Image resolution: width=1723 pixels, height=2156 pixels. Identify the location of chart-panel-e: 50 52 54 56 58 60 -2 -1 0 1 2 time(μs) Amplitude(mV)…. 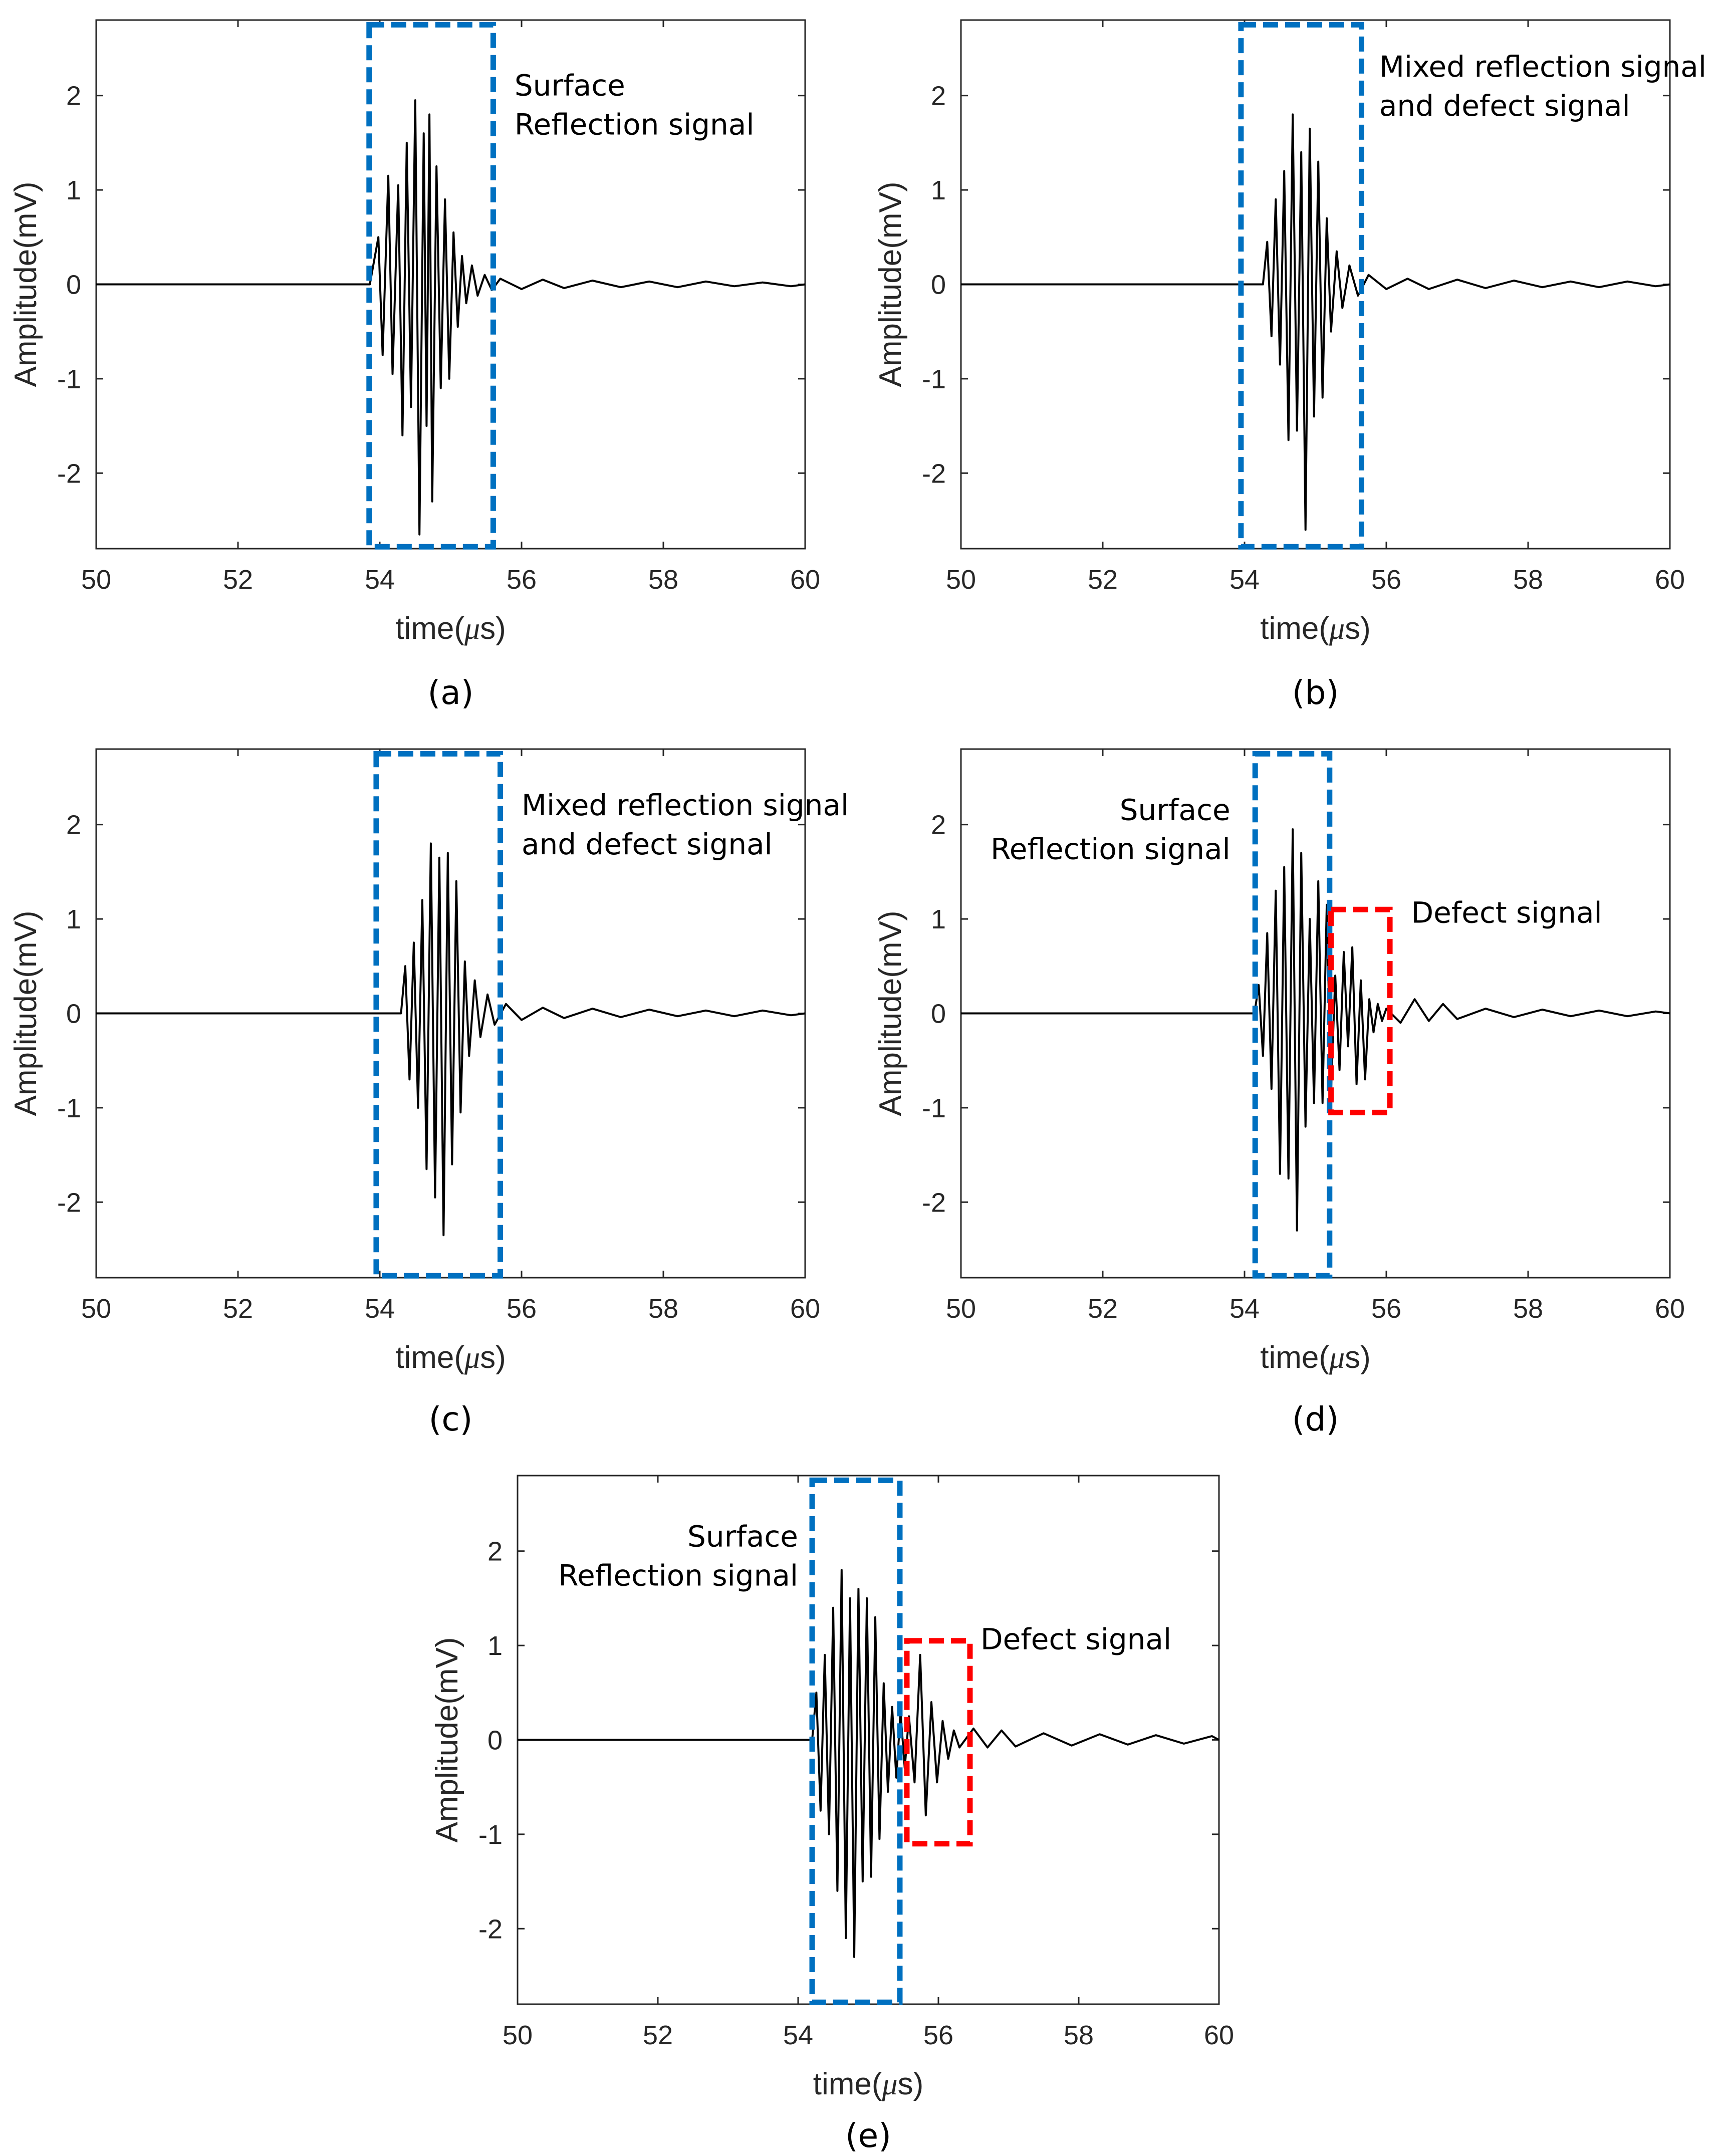
(832, 1815).